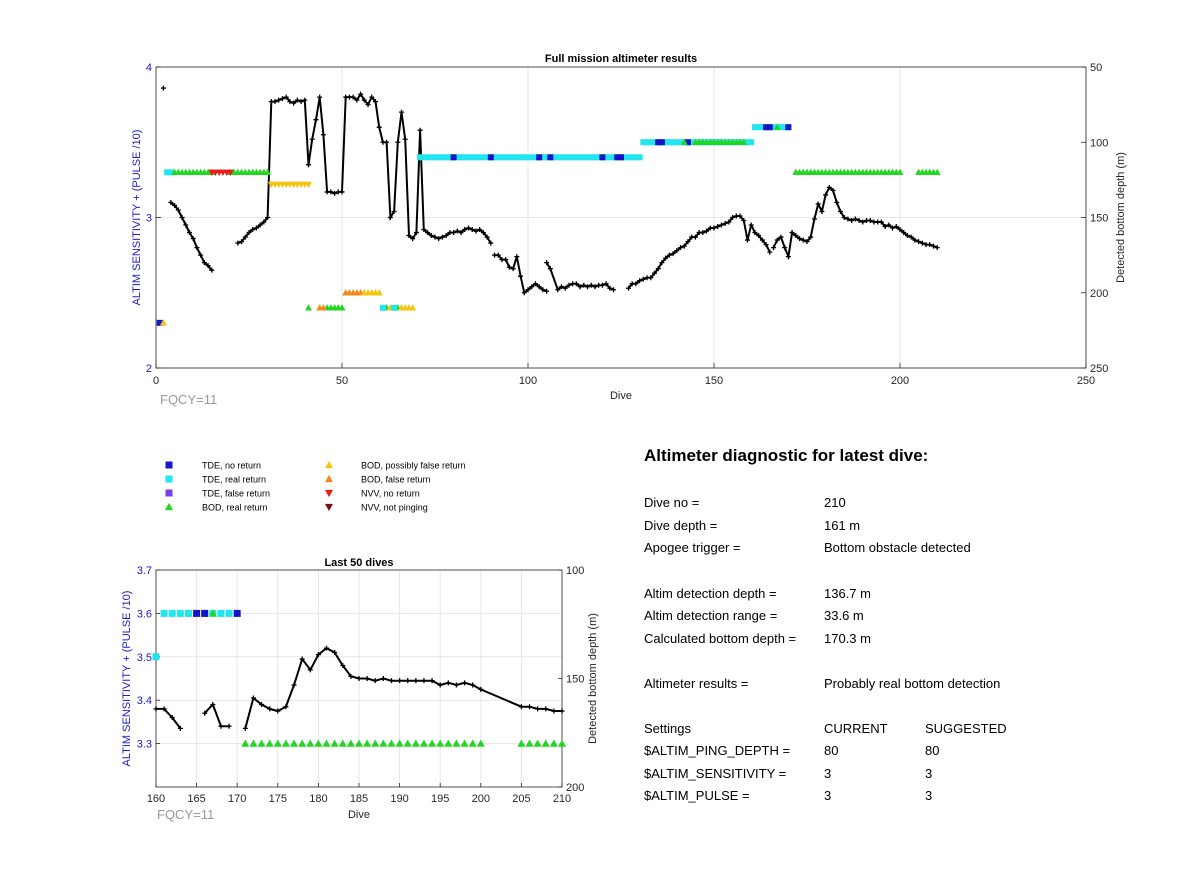 The width and height of the screenshot is (1200, 885). I want to click on diag-value: 170.3 m, so click(847, 638).